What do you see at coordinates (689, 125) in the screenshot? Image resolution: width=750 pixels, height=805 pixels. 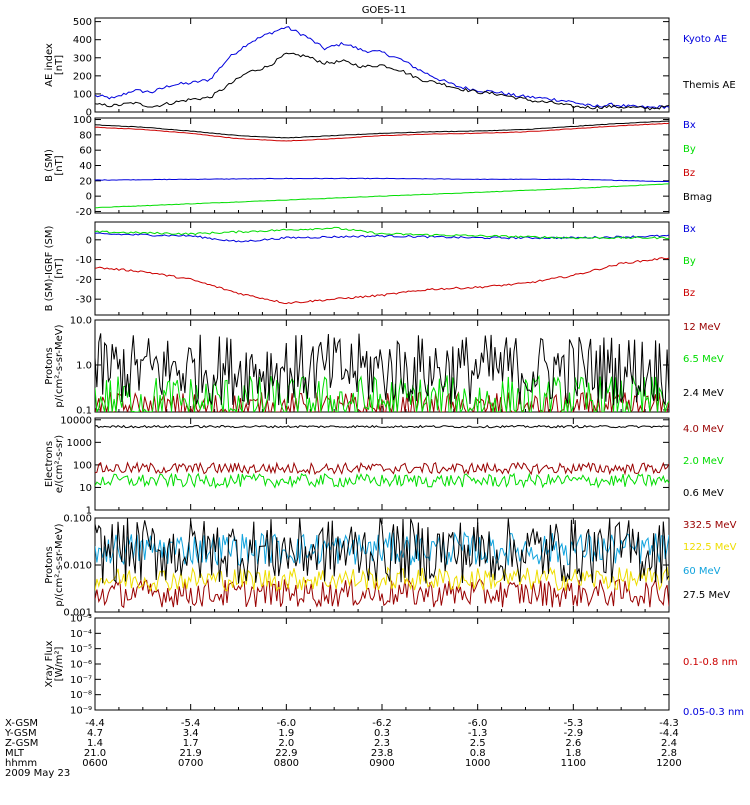 I see `legend-entry: Bx` at bounding box center [689, 125].